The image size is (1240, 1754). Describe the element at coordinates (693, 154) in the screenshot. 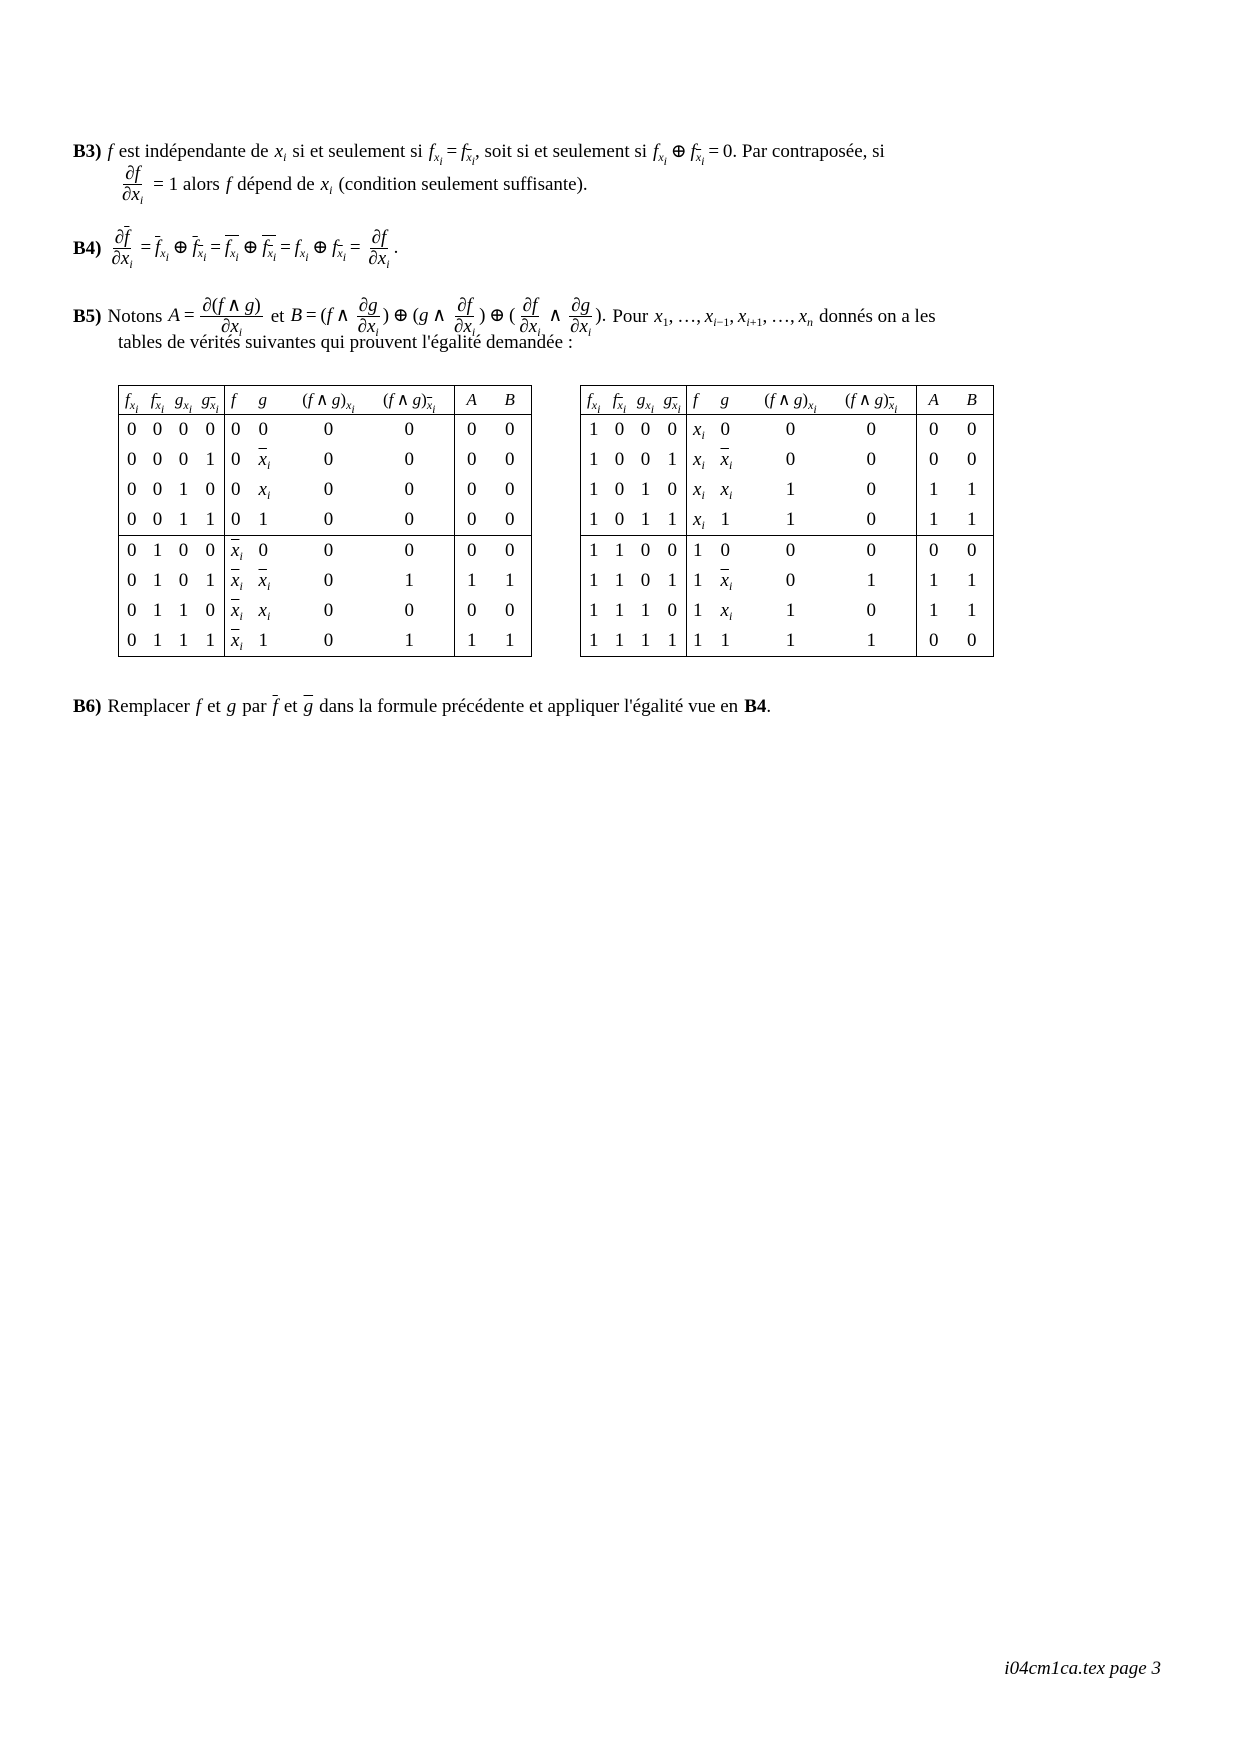

I see `math: fxi ⊕ fxi = 0` at that location.